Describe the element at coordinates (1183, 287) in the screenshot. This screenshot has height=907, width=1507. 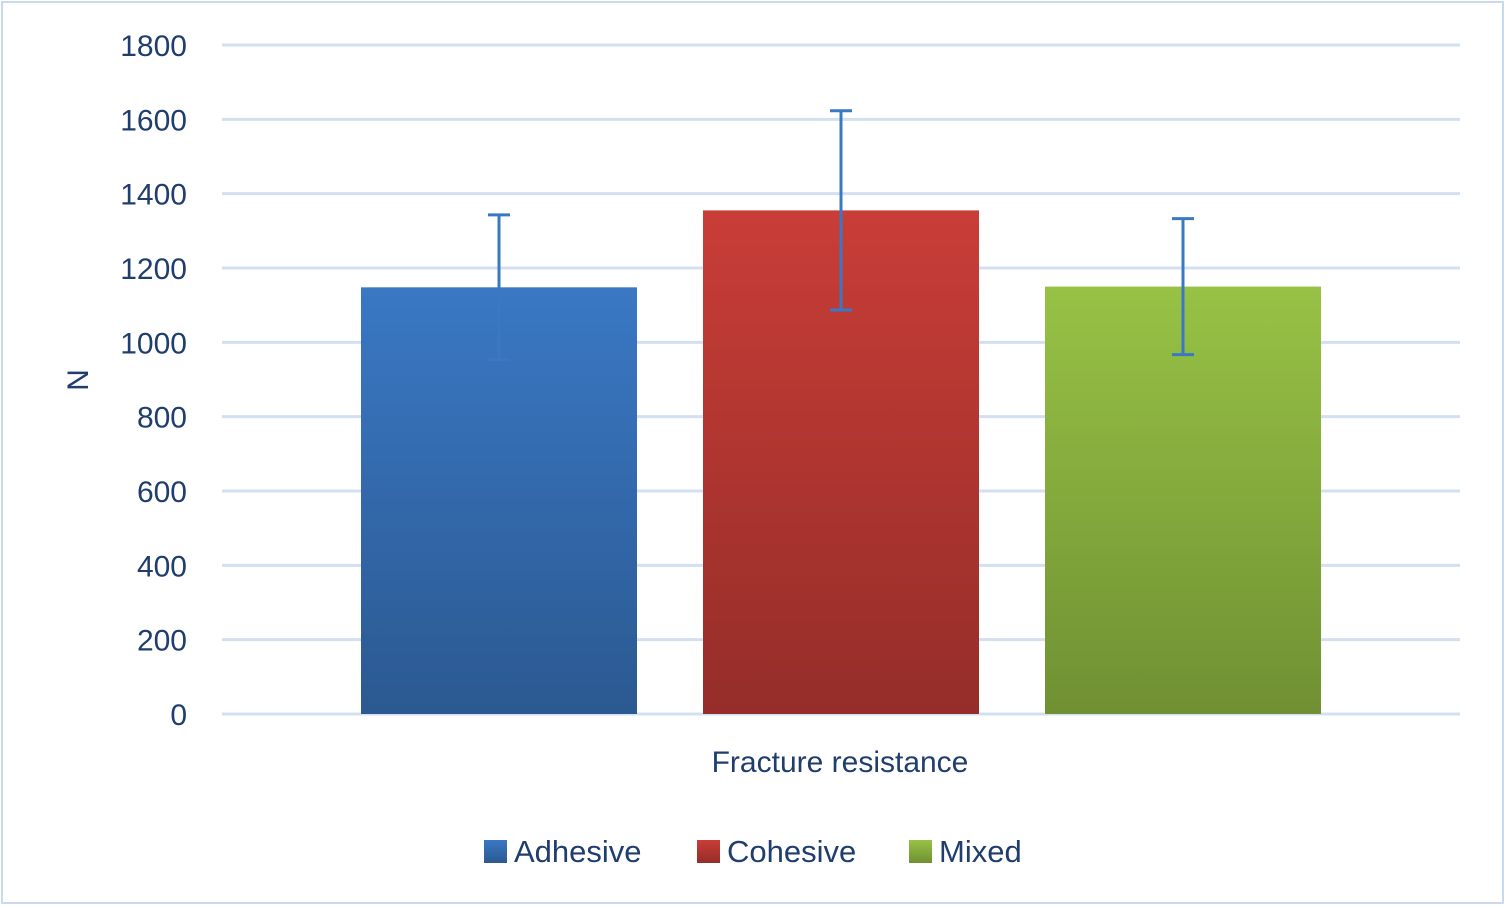
I see `error-bar-mixed` at that location.